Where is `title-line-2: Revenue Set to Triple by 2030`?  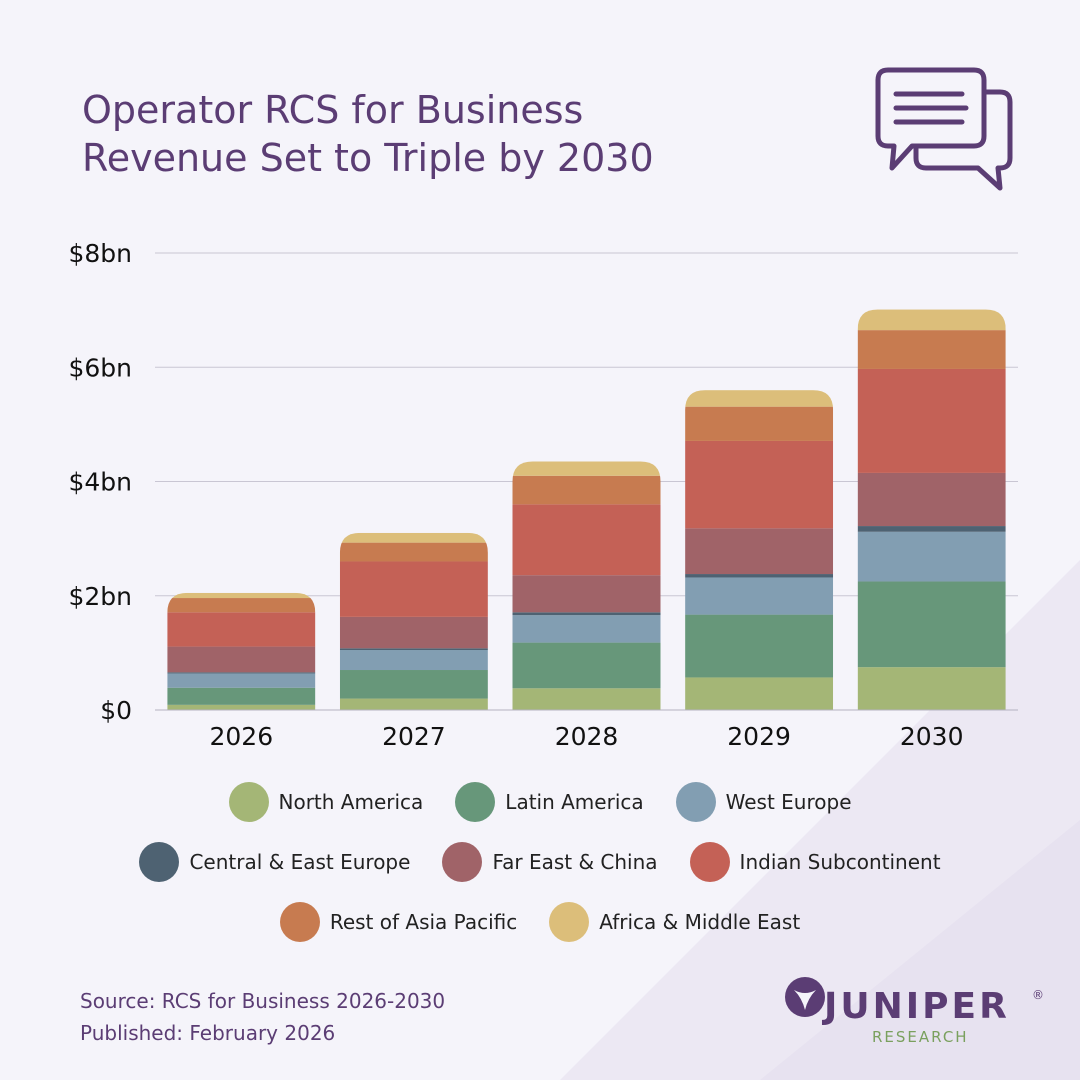
title-line-2: Revenue Set to Triple by 2030 is located at coordinates (368, 158).